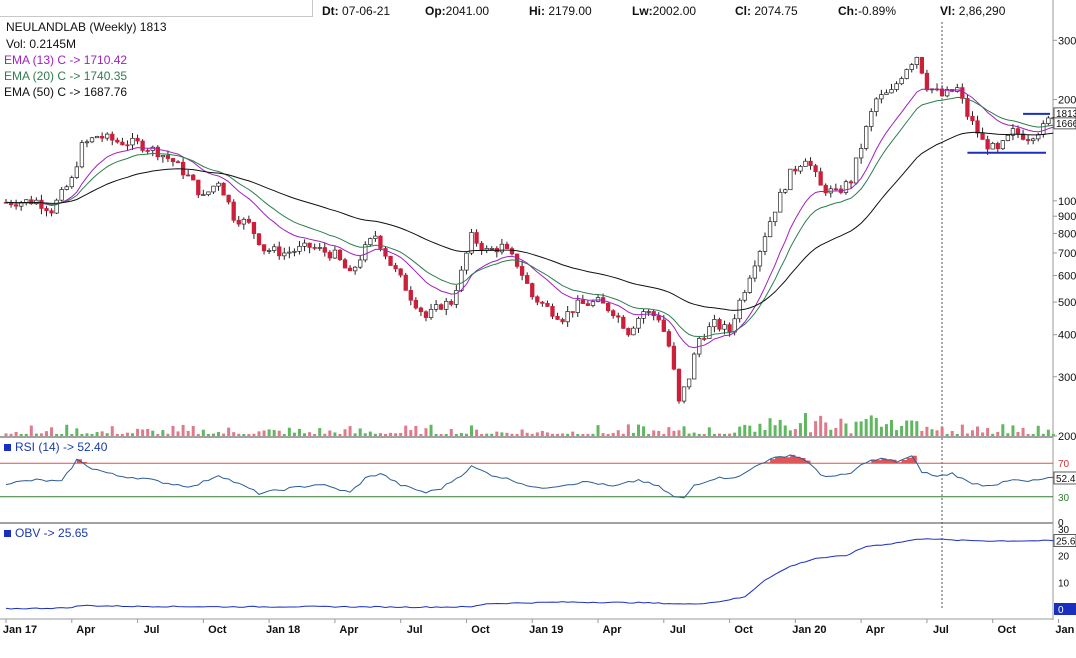  What do you see at coordinates (1066, 114) in the screenshot?
I see `last-price-label: 1813` at bounding box center [1066, 114].